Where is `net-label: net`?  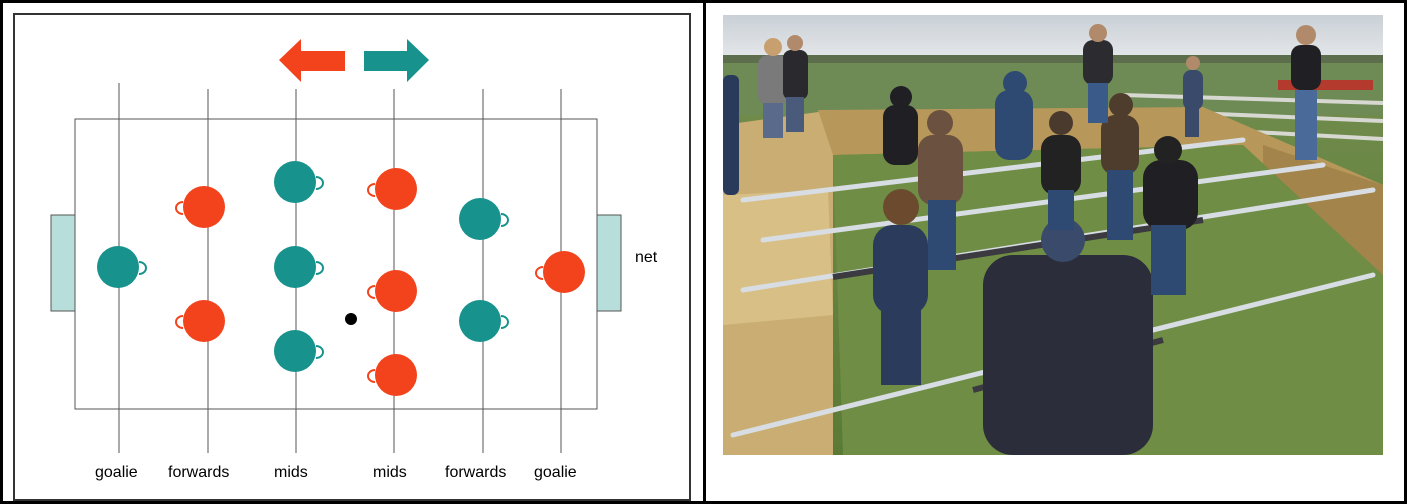
net-label: net is located at coordinates (646, 257).